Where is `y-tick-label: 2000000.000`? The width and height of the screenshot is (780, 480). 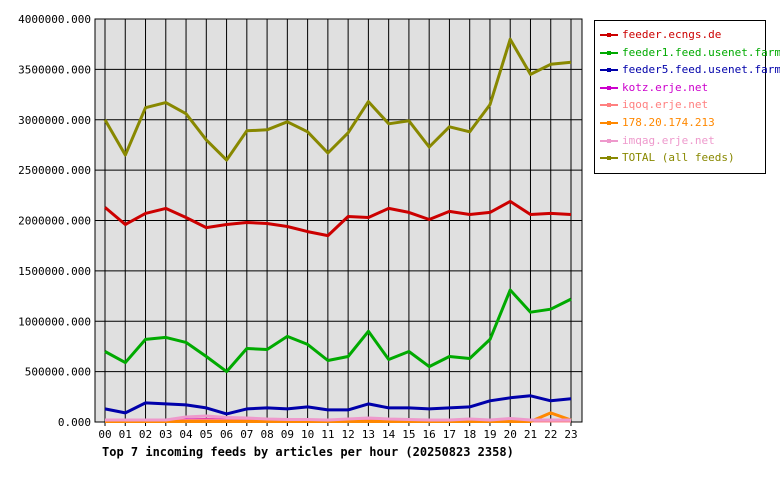
y-tick-label: 2000000.000 is located at coordinates (54, 221).